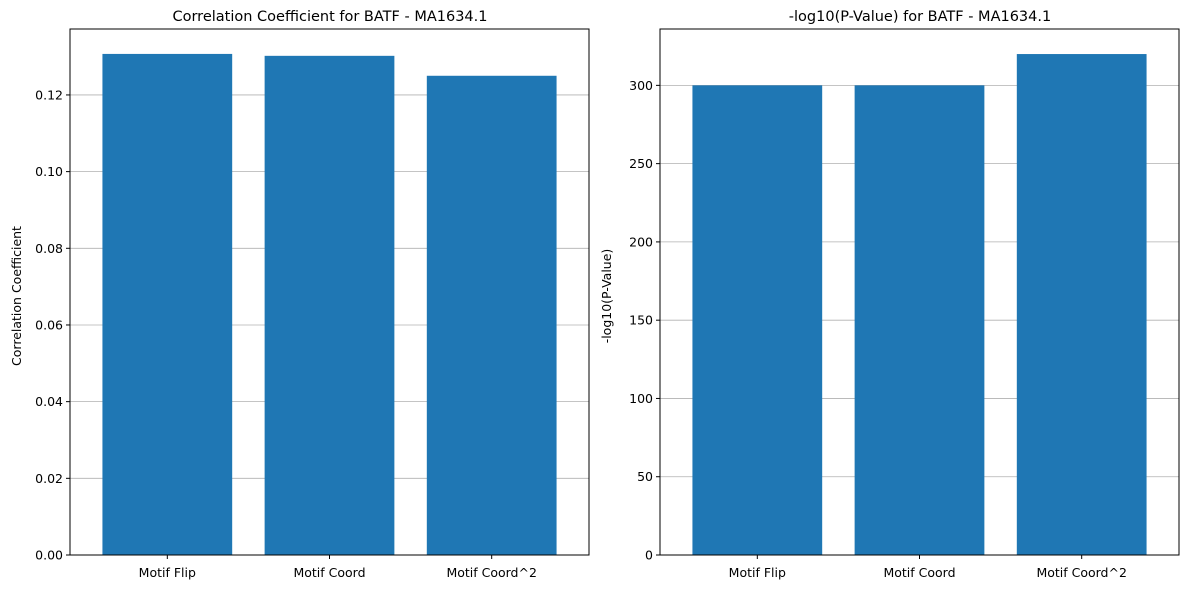 The width and height of the screenshot is (1189, 589). Describe the element at coordinates (649, 555) in the screenshot. I see `y-tick-label: 0` at that location.